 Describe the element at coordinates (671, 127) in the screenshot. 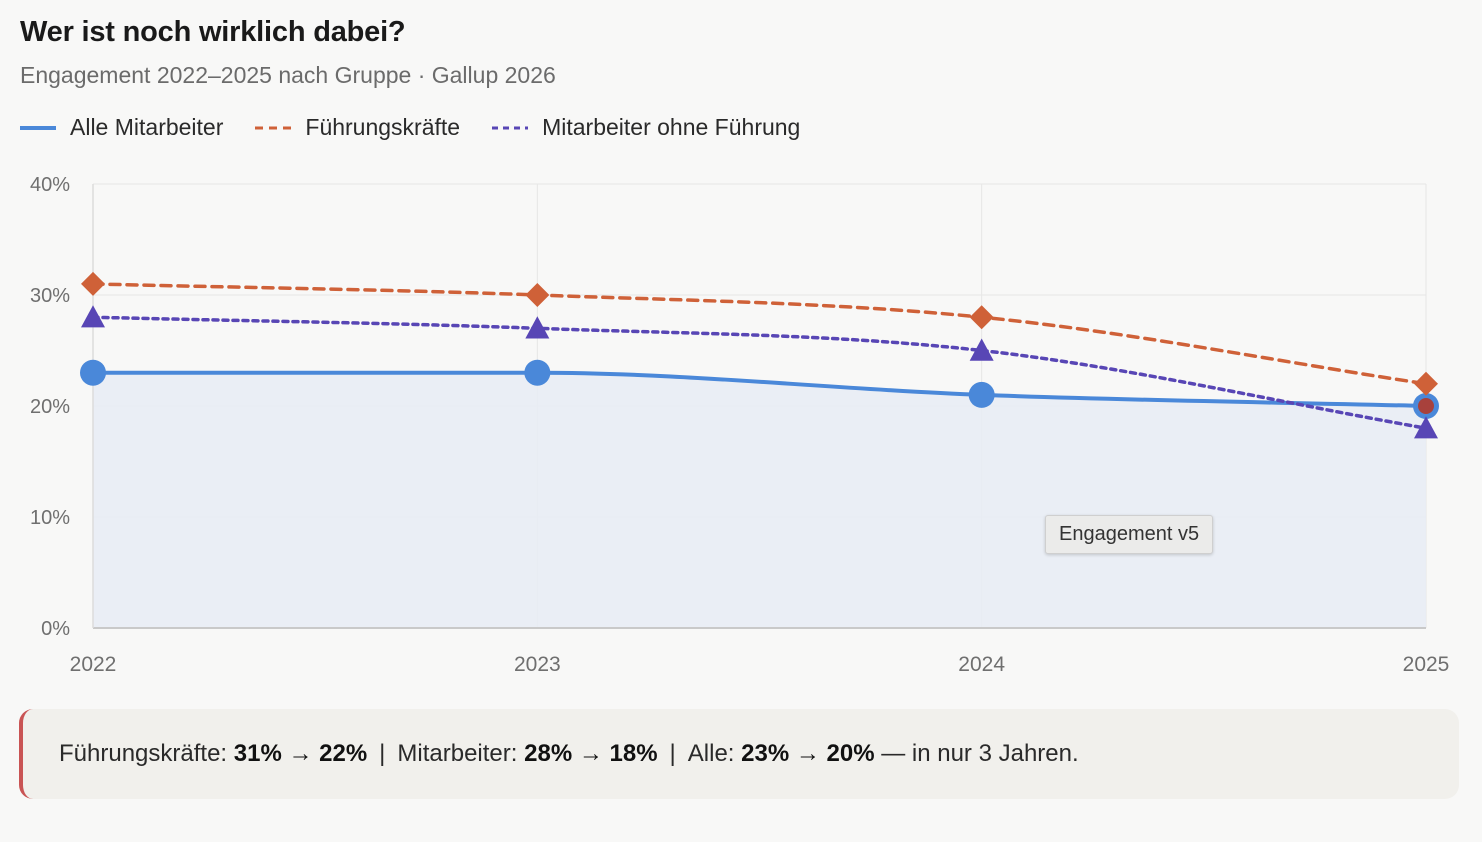

I see `legend-label-employees: Mitarbeiter ohne Führung` at that location.